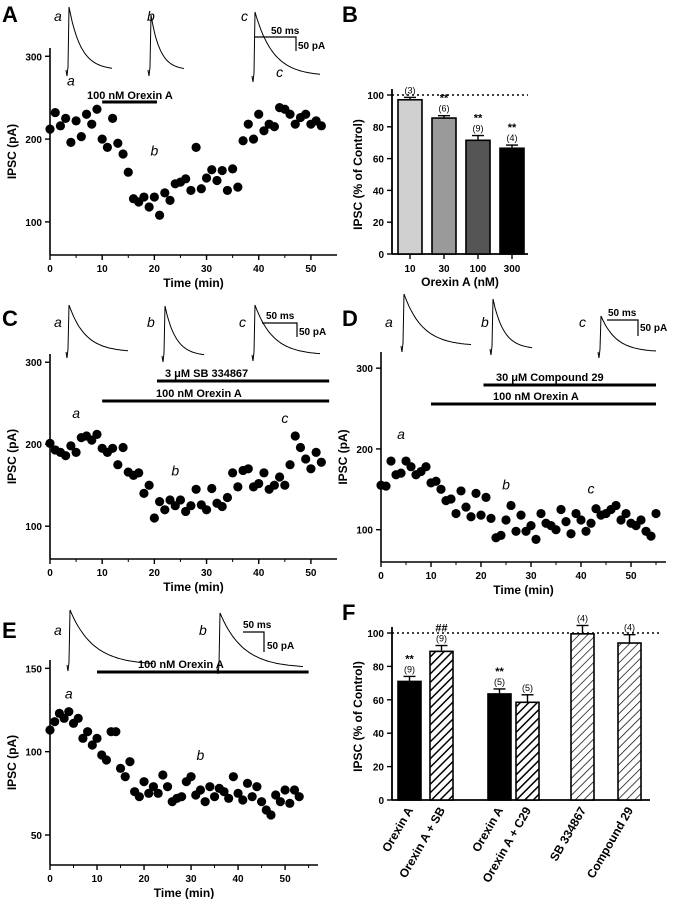  What do you see at coordinates (568, 833) in the screenshot?
I see `category-label: SB 334867` at bounding box center [568, 833].